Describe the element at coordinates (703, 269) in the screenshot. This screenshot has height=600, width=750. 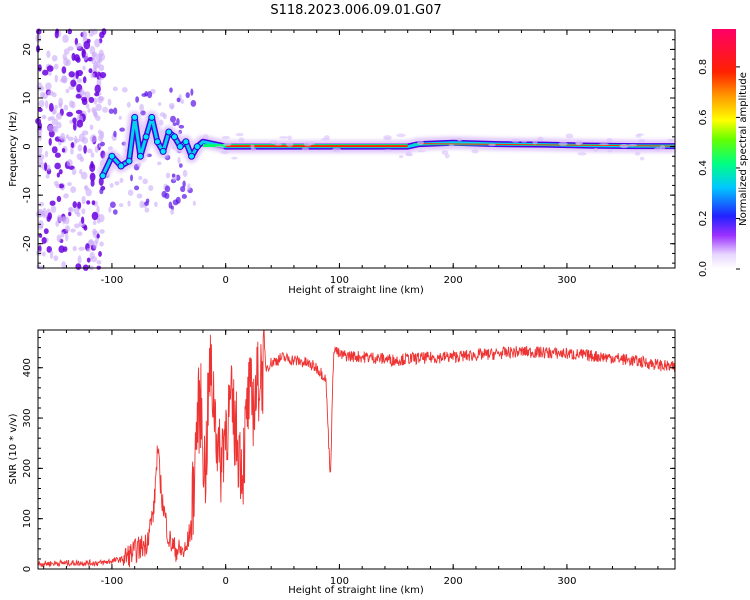
I see `colorbar-tick-label: 0.0` at that location.